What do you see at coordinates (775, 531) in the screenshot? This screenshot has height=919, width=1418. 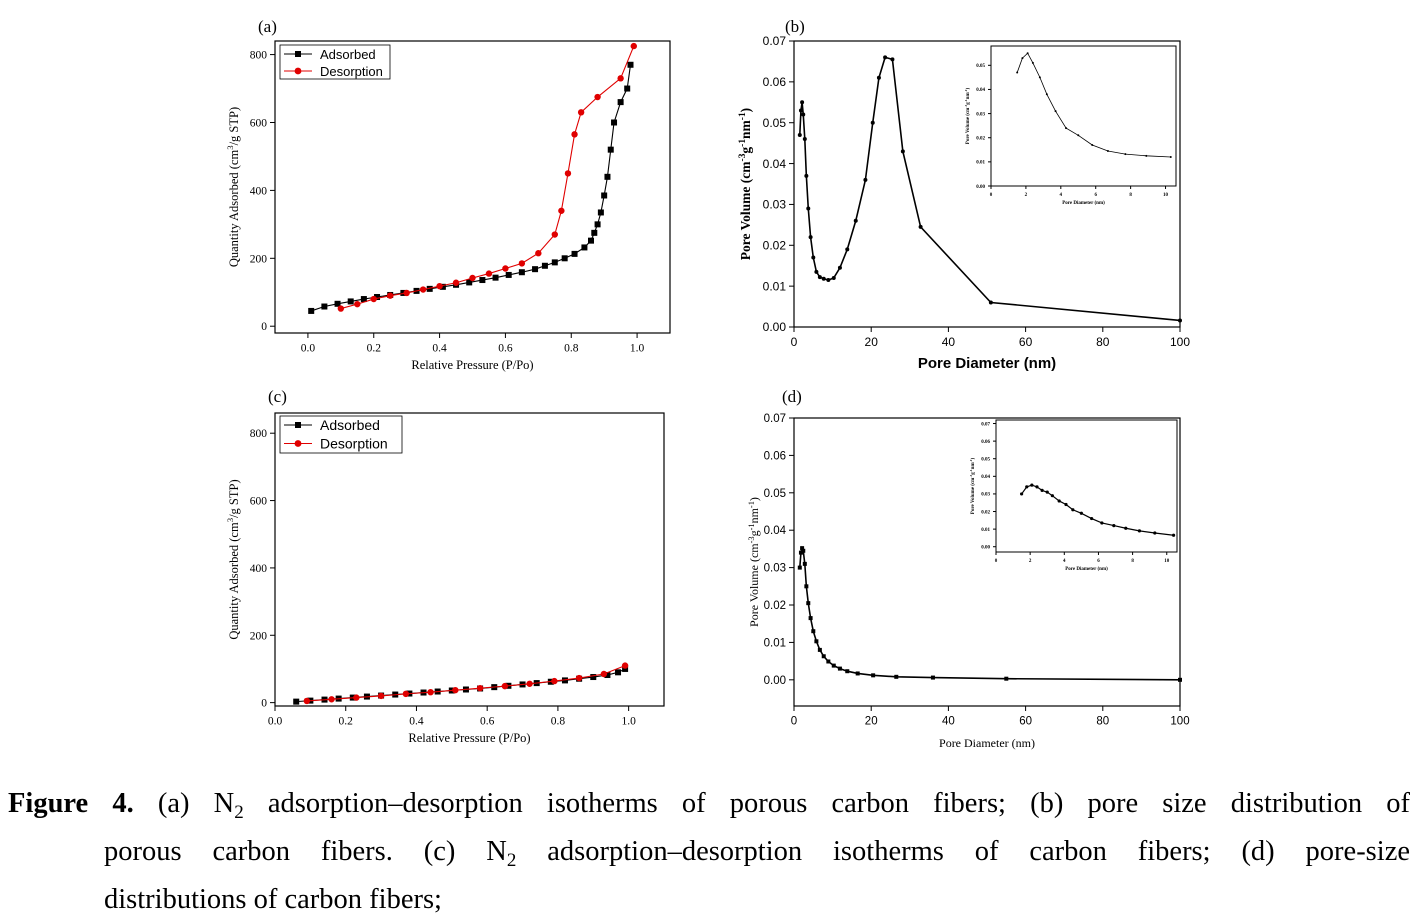 I see `d-y-tick-label: 0.04` at bounding box center [775, 531].